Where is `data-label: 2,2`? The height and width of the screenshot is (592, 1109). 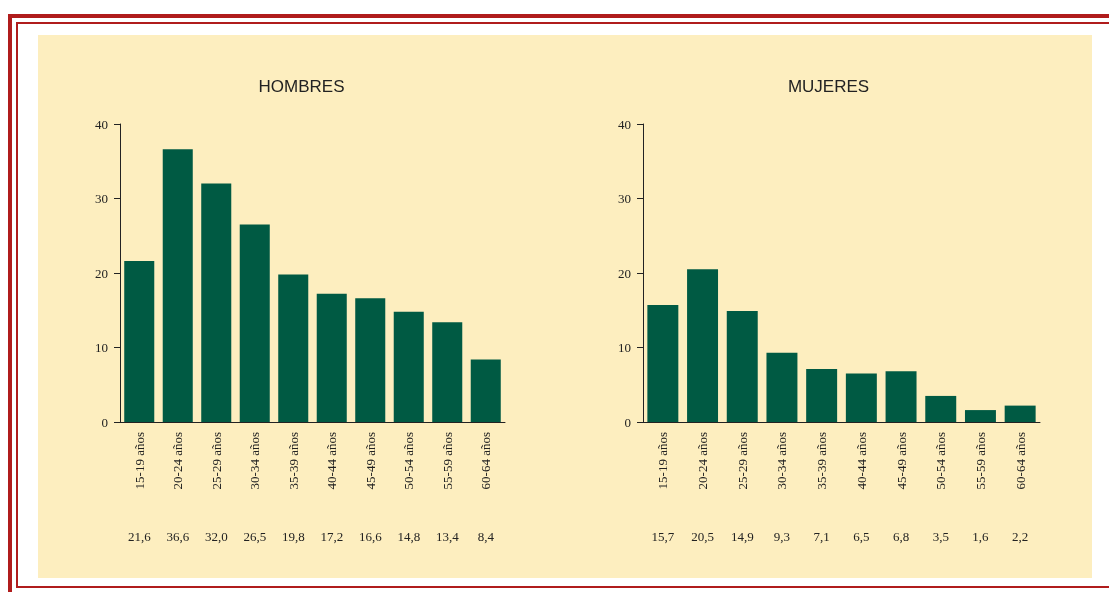 data-label: 2,2 is located at coordinates (1020, 536).